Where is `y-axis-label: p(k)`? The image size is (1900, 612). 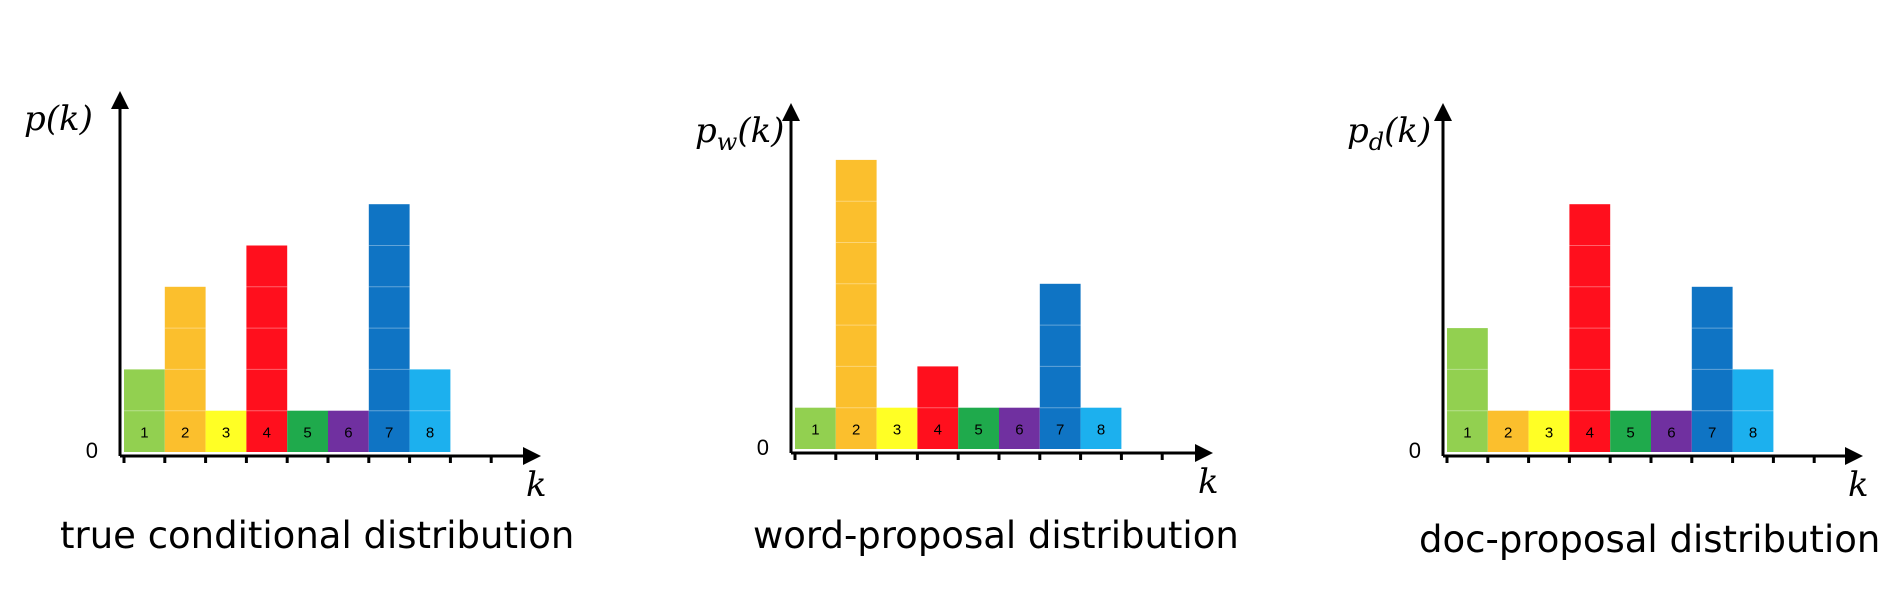 y-axis-label: p(k) is located at coordinates (58, 119).